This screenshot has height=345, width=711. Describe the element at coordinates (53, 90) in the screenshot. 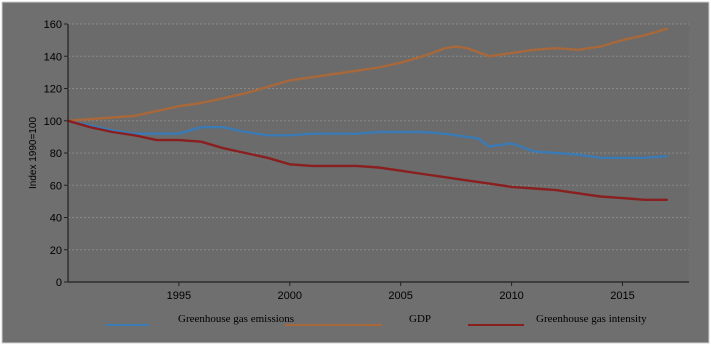

I see `y-tick-label: 120` at that location.